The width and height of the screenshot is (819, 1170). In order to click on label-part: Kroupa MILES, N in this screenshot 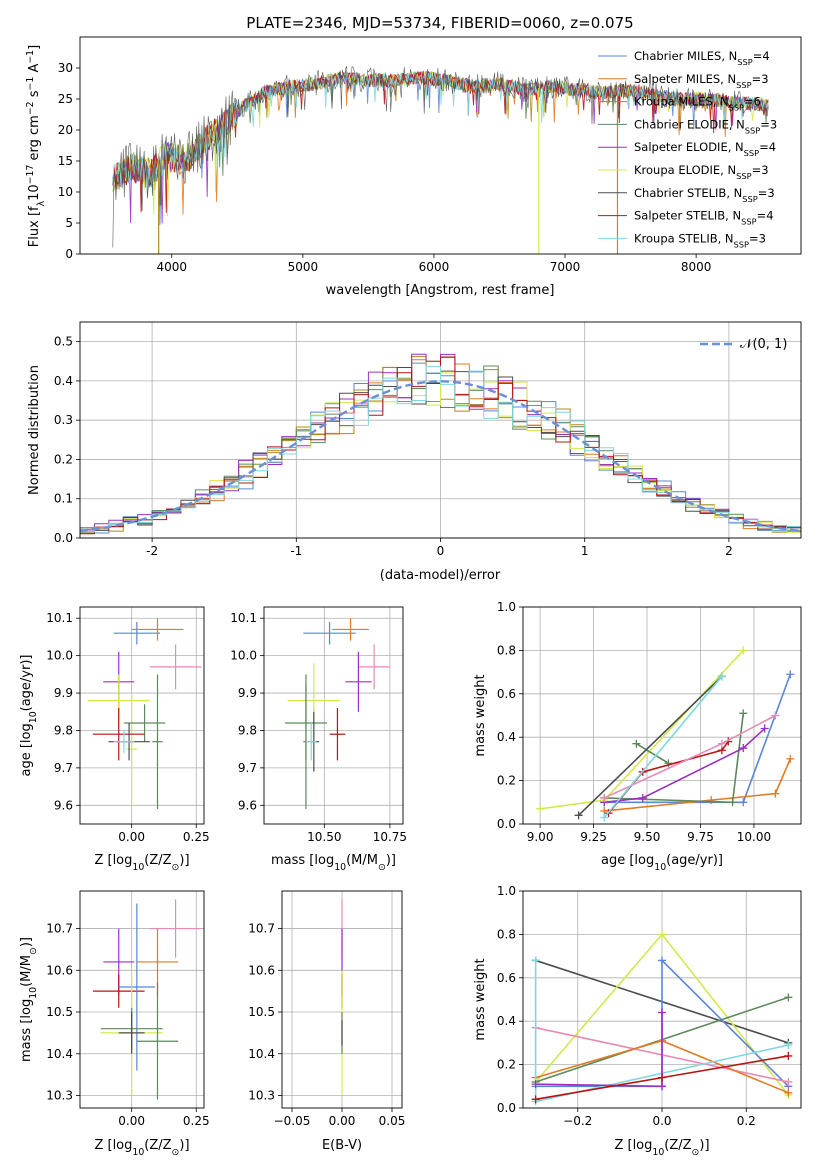, I will do `click(681, 102)`.